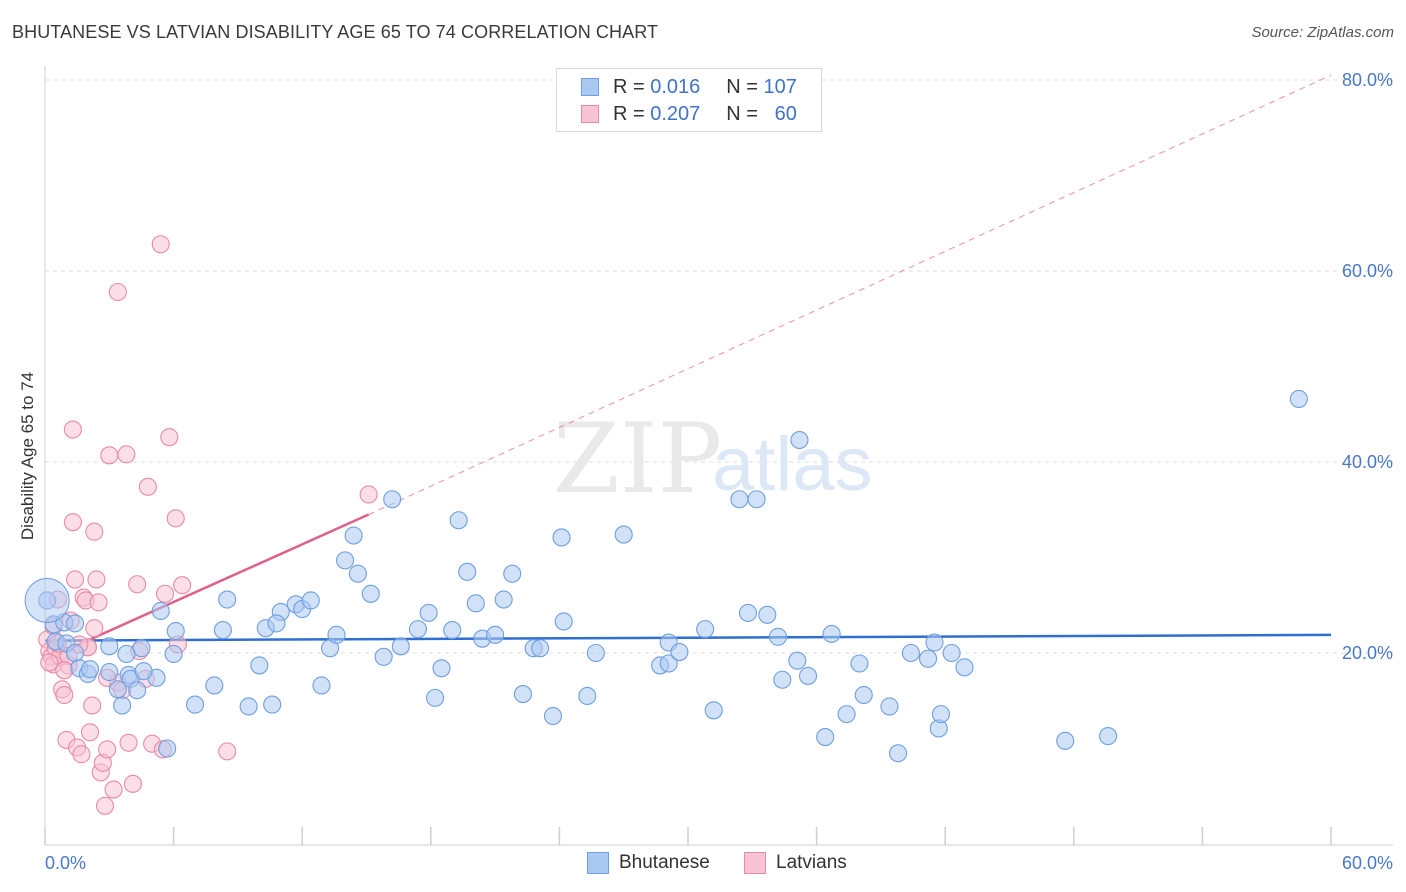 The image size is (1406, 892). Describe the element at coordinates (811, 862) in the screenshot. I see `bottom-legend-label-latvians: Latvians` at that location.